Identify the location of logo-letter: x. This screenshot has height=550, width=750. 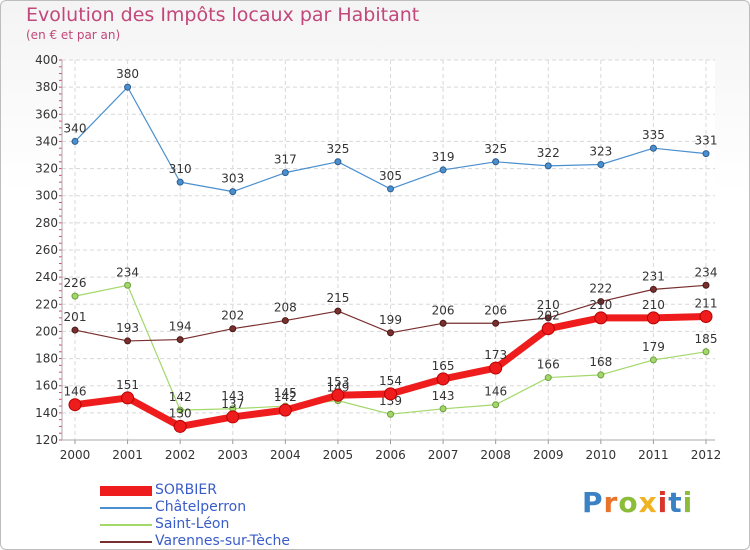
(648, 502).